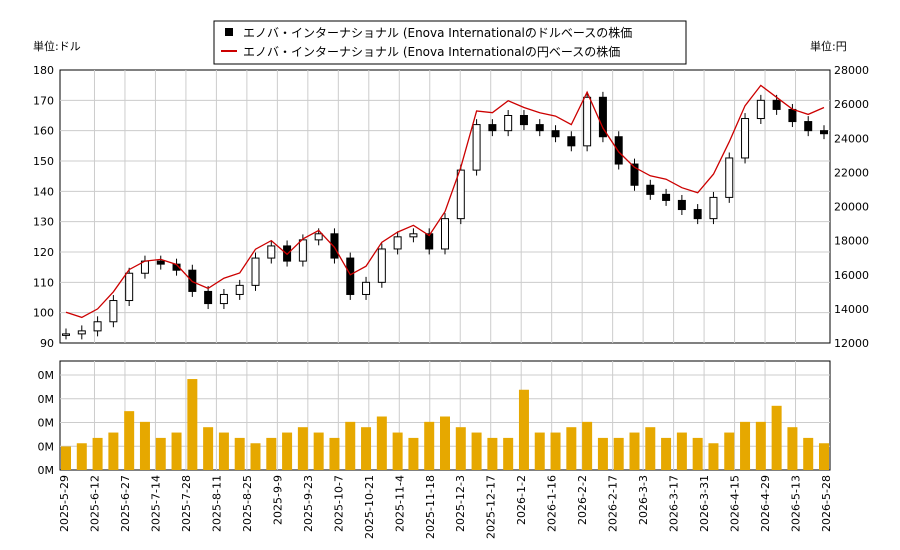 The width and height of the screenshot is (900, 550). What do you see at coordinates (43, 100) in the screenshot?
I see `y-left-tick: 170` at bounding box center [43, 100].